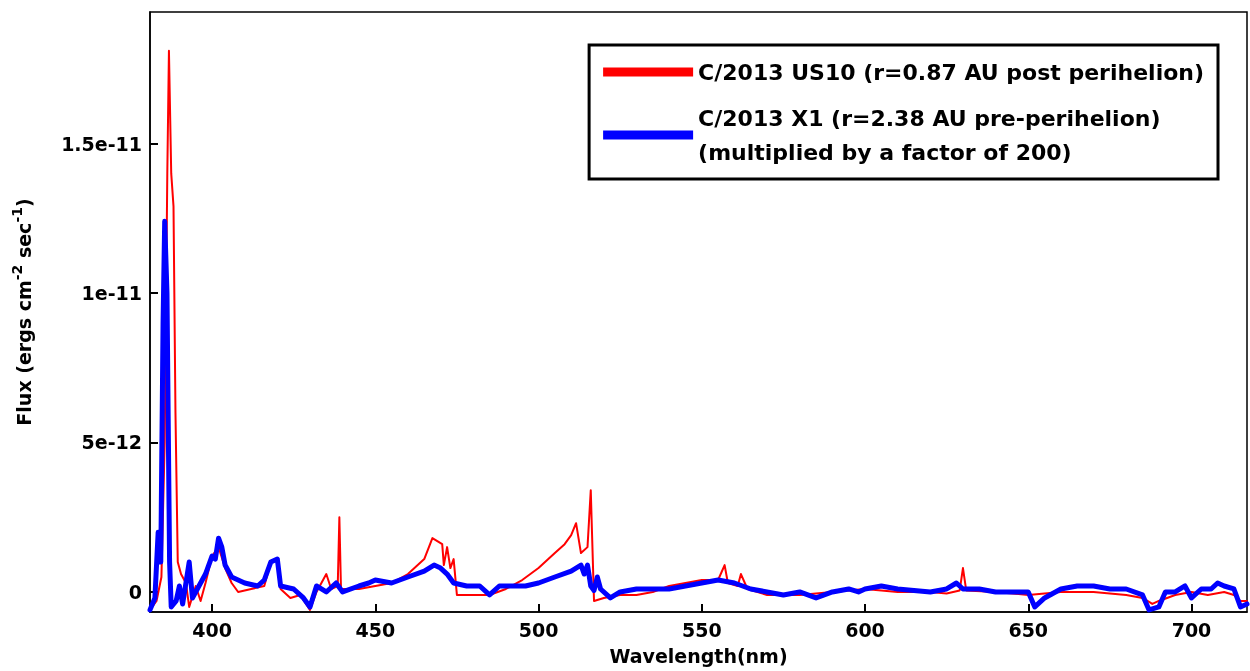 This screenshot has width=1250, height=671. I want to click on y-tick-label: 5e-12, so click(111, 442).